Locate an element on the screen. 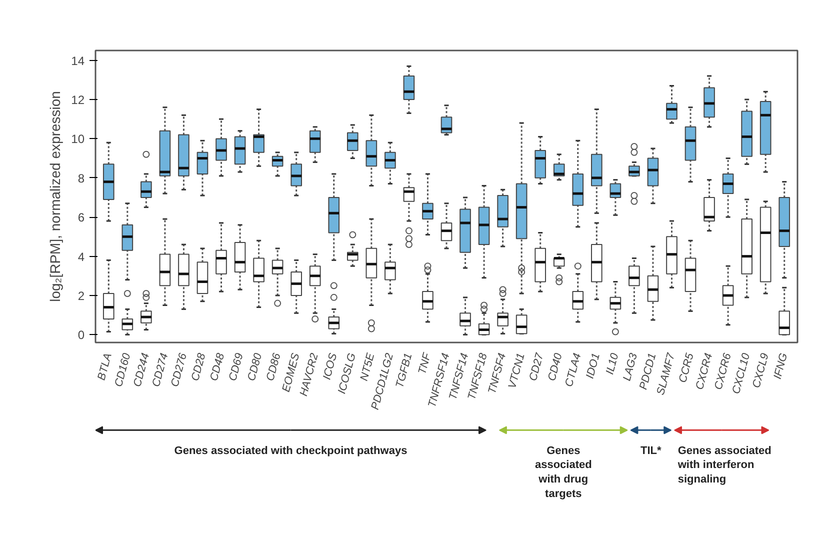  x-tick-label: TGFB1 is located at coordinates (404, 371).